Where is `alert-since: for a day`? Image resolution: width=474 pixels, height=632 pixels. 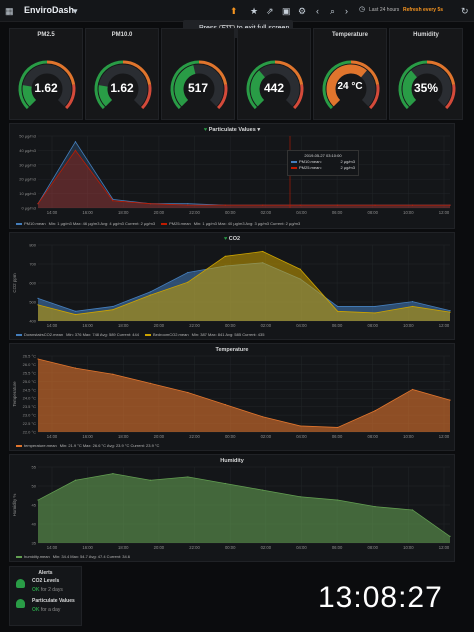 alert-since: for a day is located at coordinates (50, 610).